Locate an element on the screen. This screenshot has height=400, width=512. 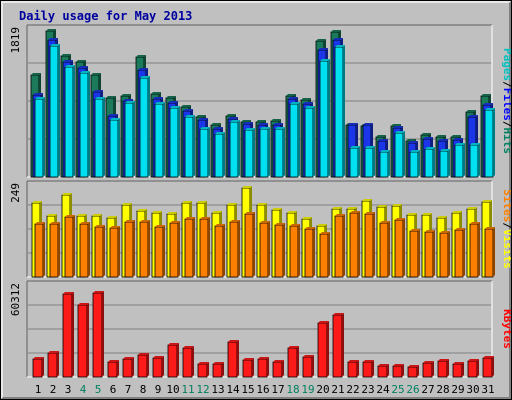
bar-kbytes-day-7-side is located at coordinates (133, 367).